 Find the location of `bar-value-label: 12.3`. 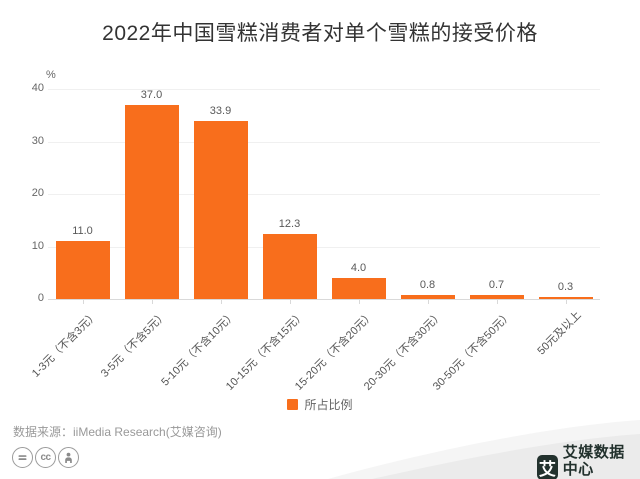

bar-value-label: 12.3 is located at coordinates (289, 224).